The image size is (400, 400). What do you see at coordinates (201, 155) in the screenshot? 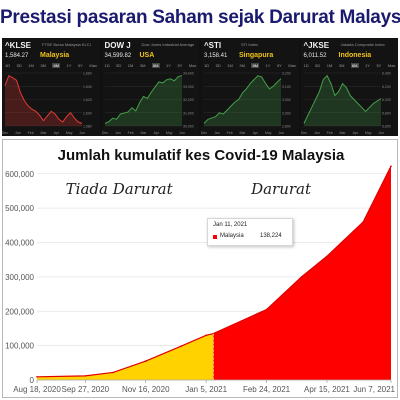
I see `chart-title: Jumlah kumulatif kes Covid-19 Malaysia` at bounding box center [201, 155].